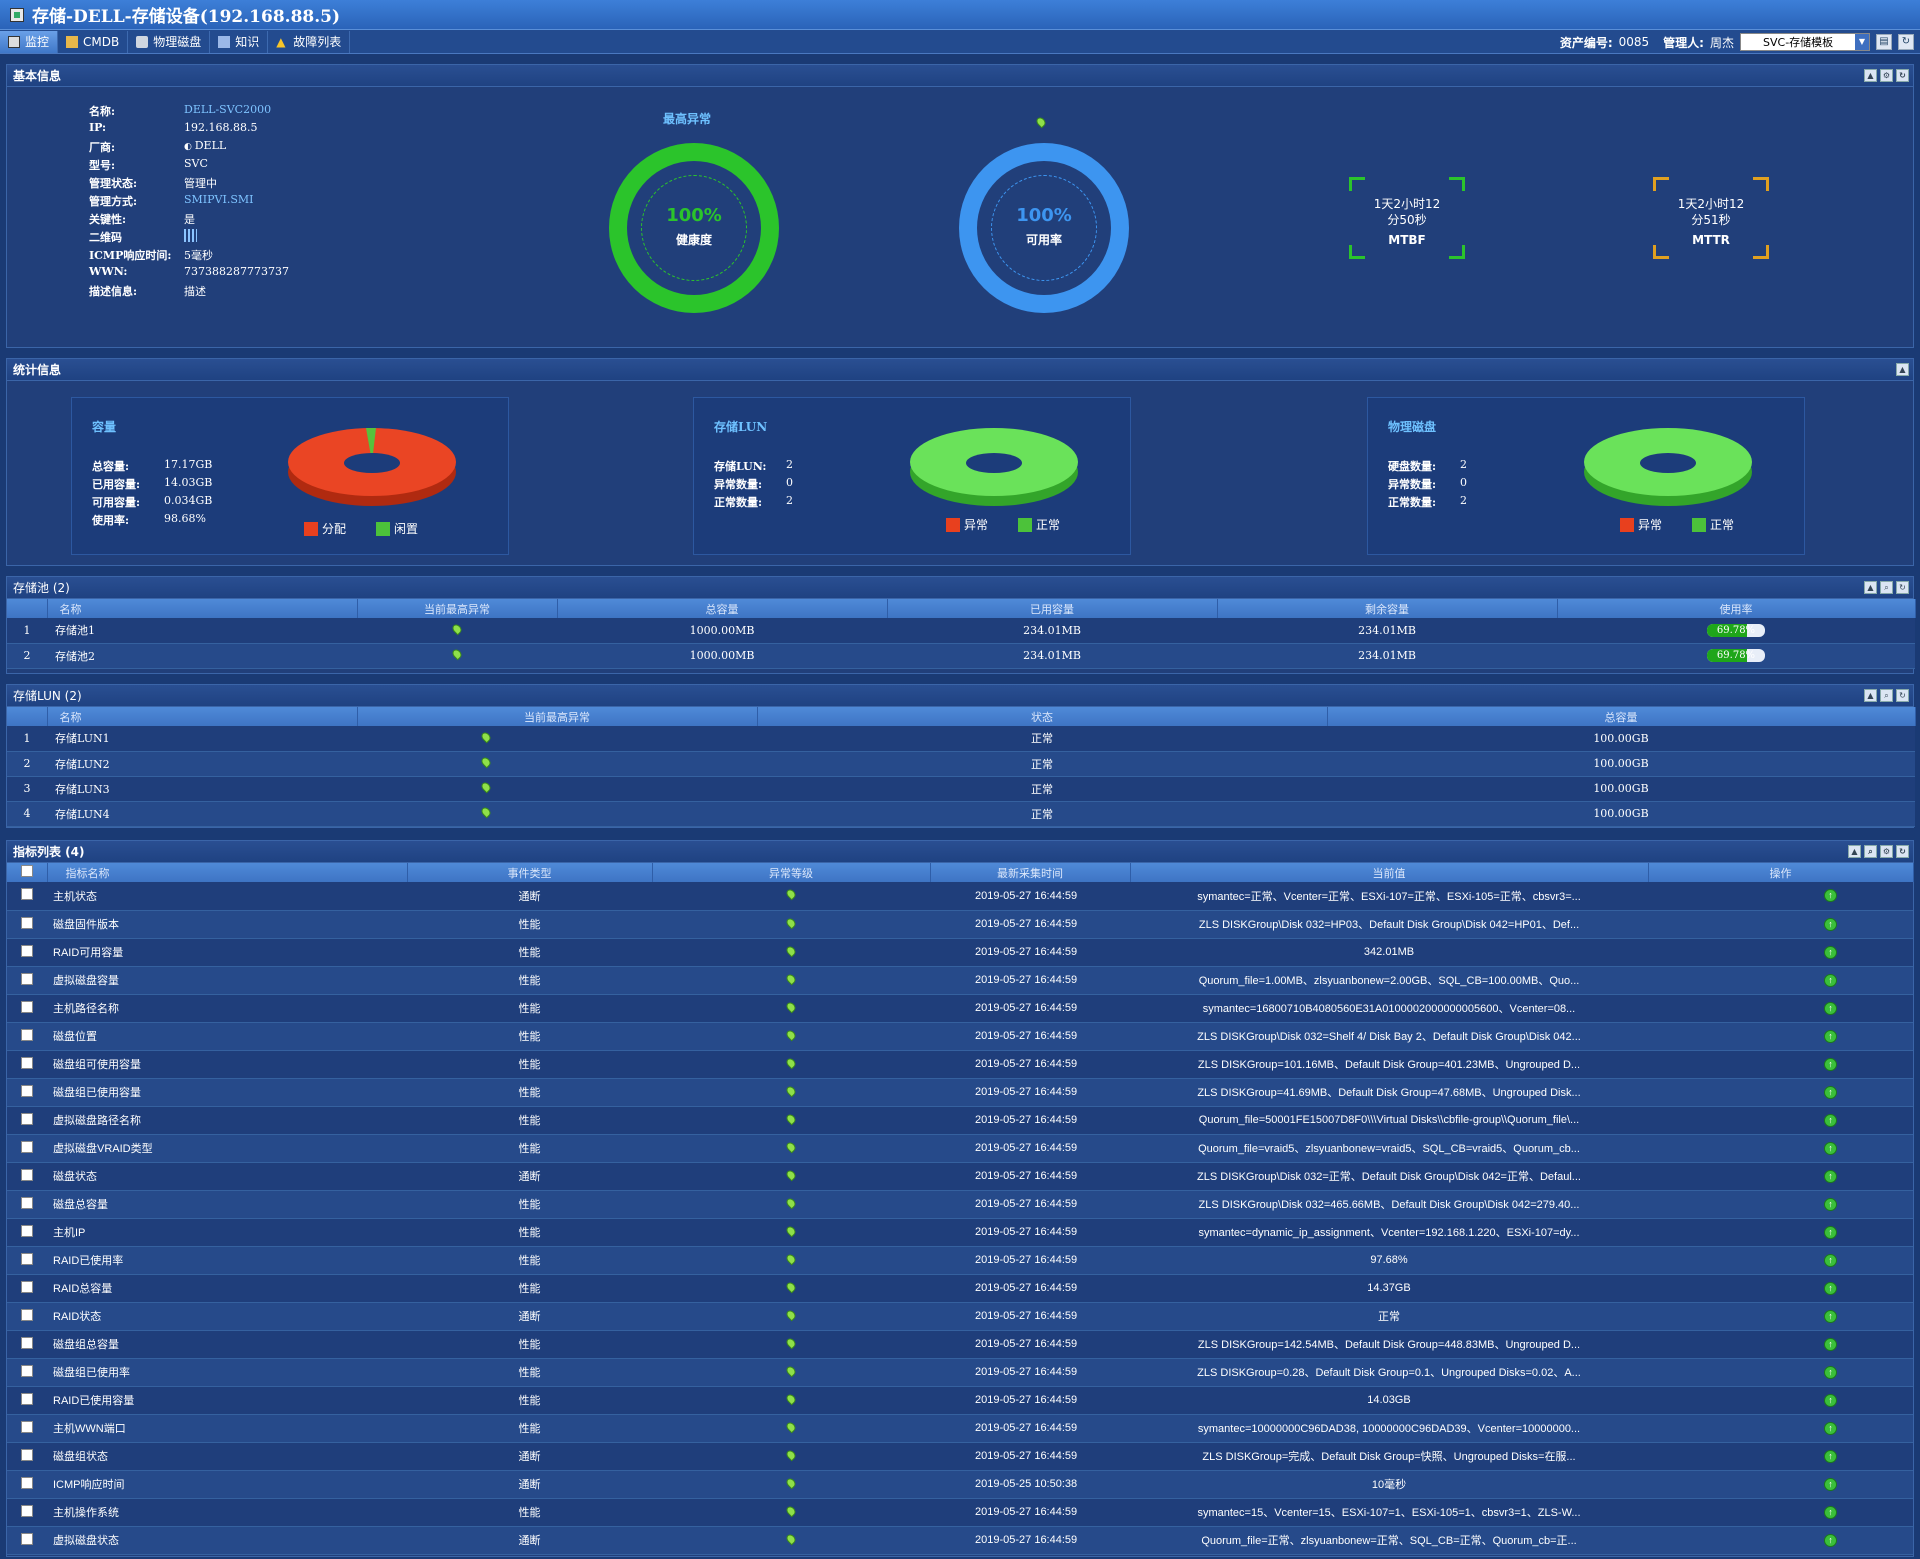  What do you see at coordinates (227, 1316) in the screenshot?
I see `metric-name: RAID状态` at bounding box center [227, 1316].